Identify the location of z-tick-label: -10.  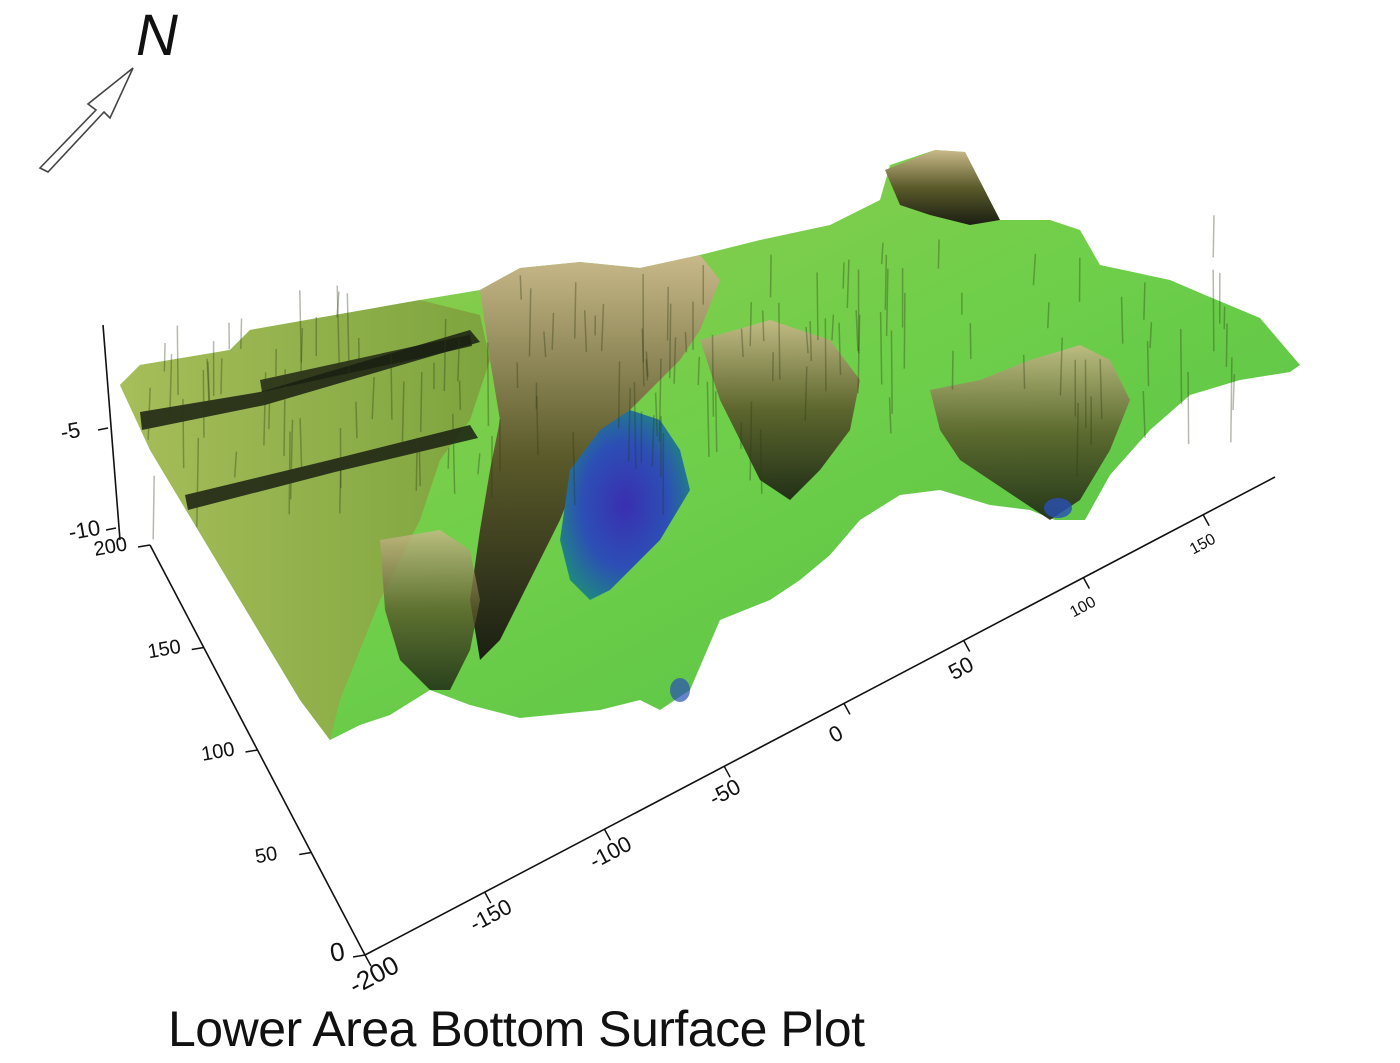
(85, 530).